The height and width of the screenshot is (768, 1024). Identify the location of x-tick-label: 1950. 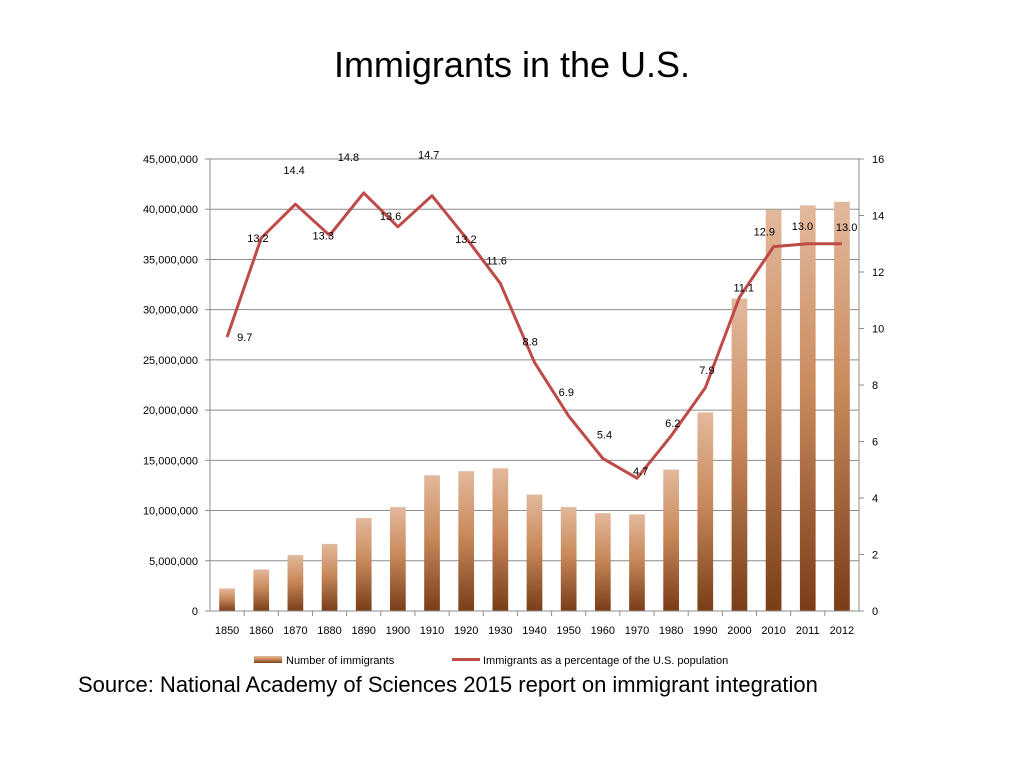
(568, 631).